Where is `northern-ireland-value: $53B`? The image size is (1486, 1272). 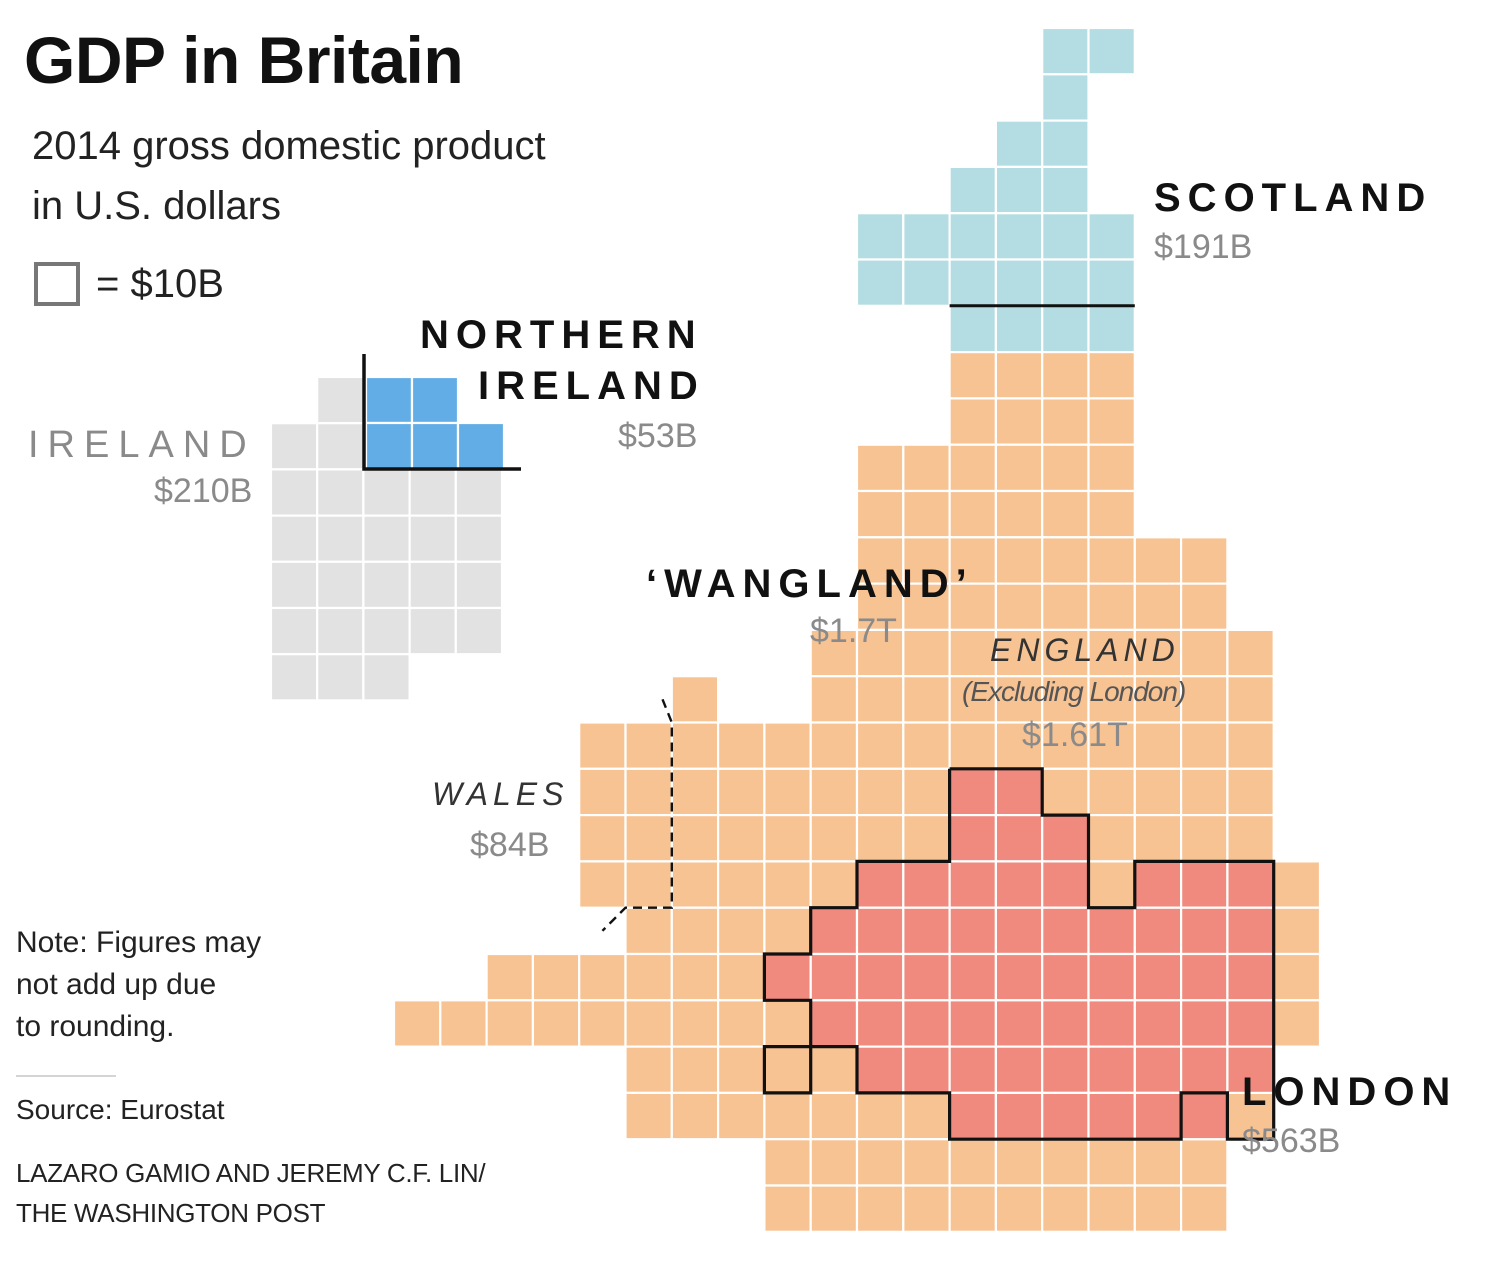
northern-ireland-value: $53B is located at coordinates (658, 436).